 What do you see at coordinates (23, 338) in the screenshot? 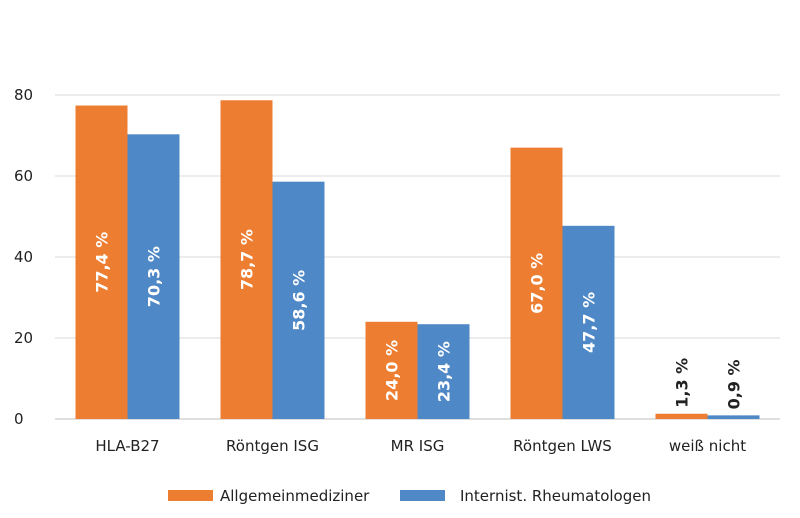
I see `y-tick-label: 20` at bounding box center [23, 338].